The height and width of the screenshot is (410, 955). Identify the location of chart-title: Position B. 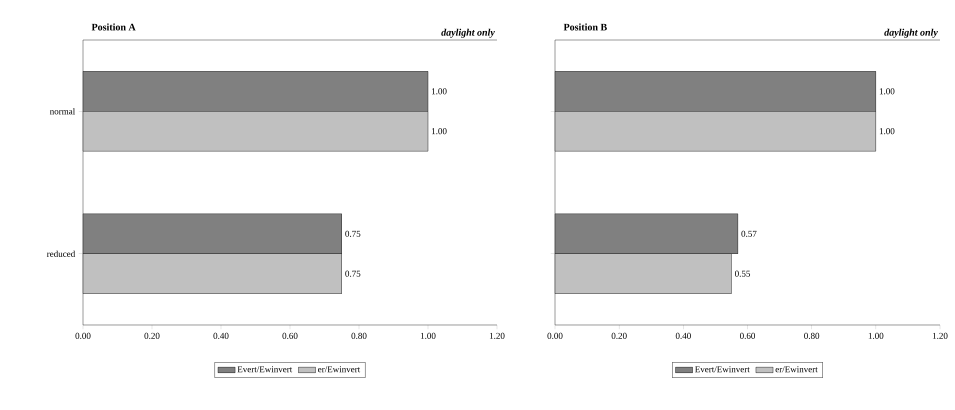
(585, 26).